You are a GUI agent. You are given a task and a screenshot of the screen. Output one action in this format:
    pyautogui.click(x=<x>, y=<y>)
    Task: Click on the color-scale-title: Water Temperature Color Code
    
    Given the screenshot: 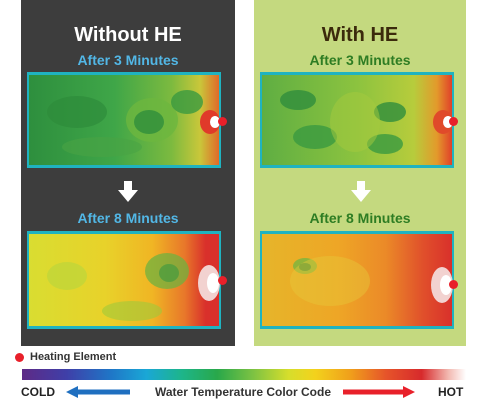 What is the action you would take?
    pyautogui.click(x=243, y=392)
    